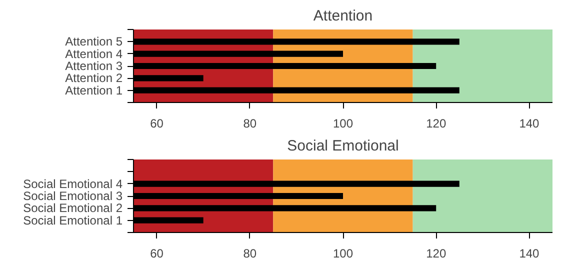 The image size is (564, 260). I want to click on y-tick-label: Attention 5, so click(94, 41).